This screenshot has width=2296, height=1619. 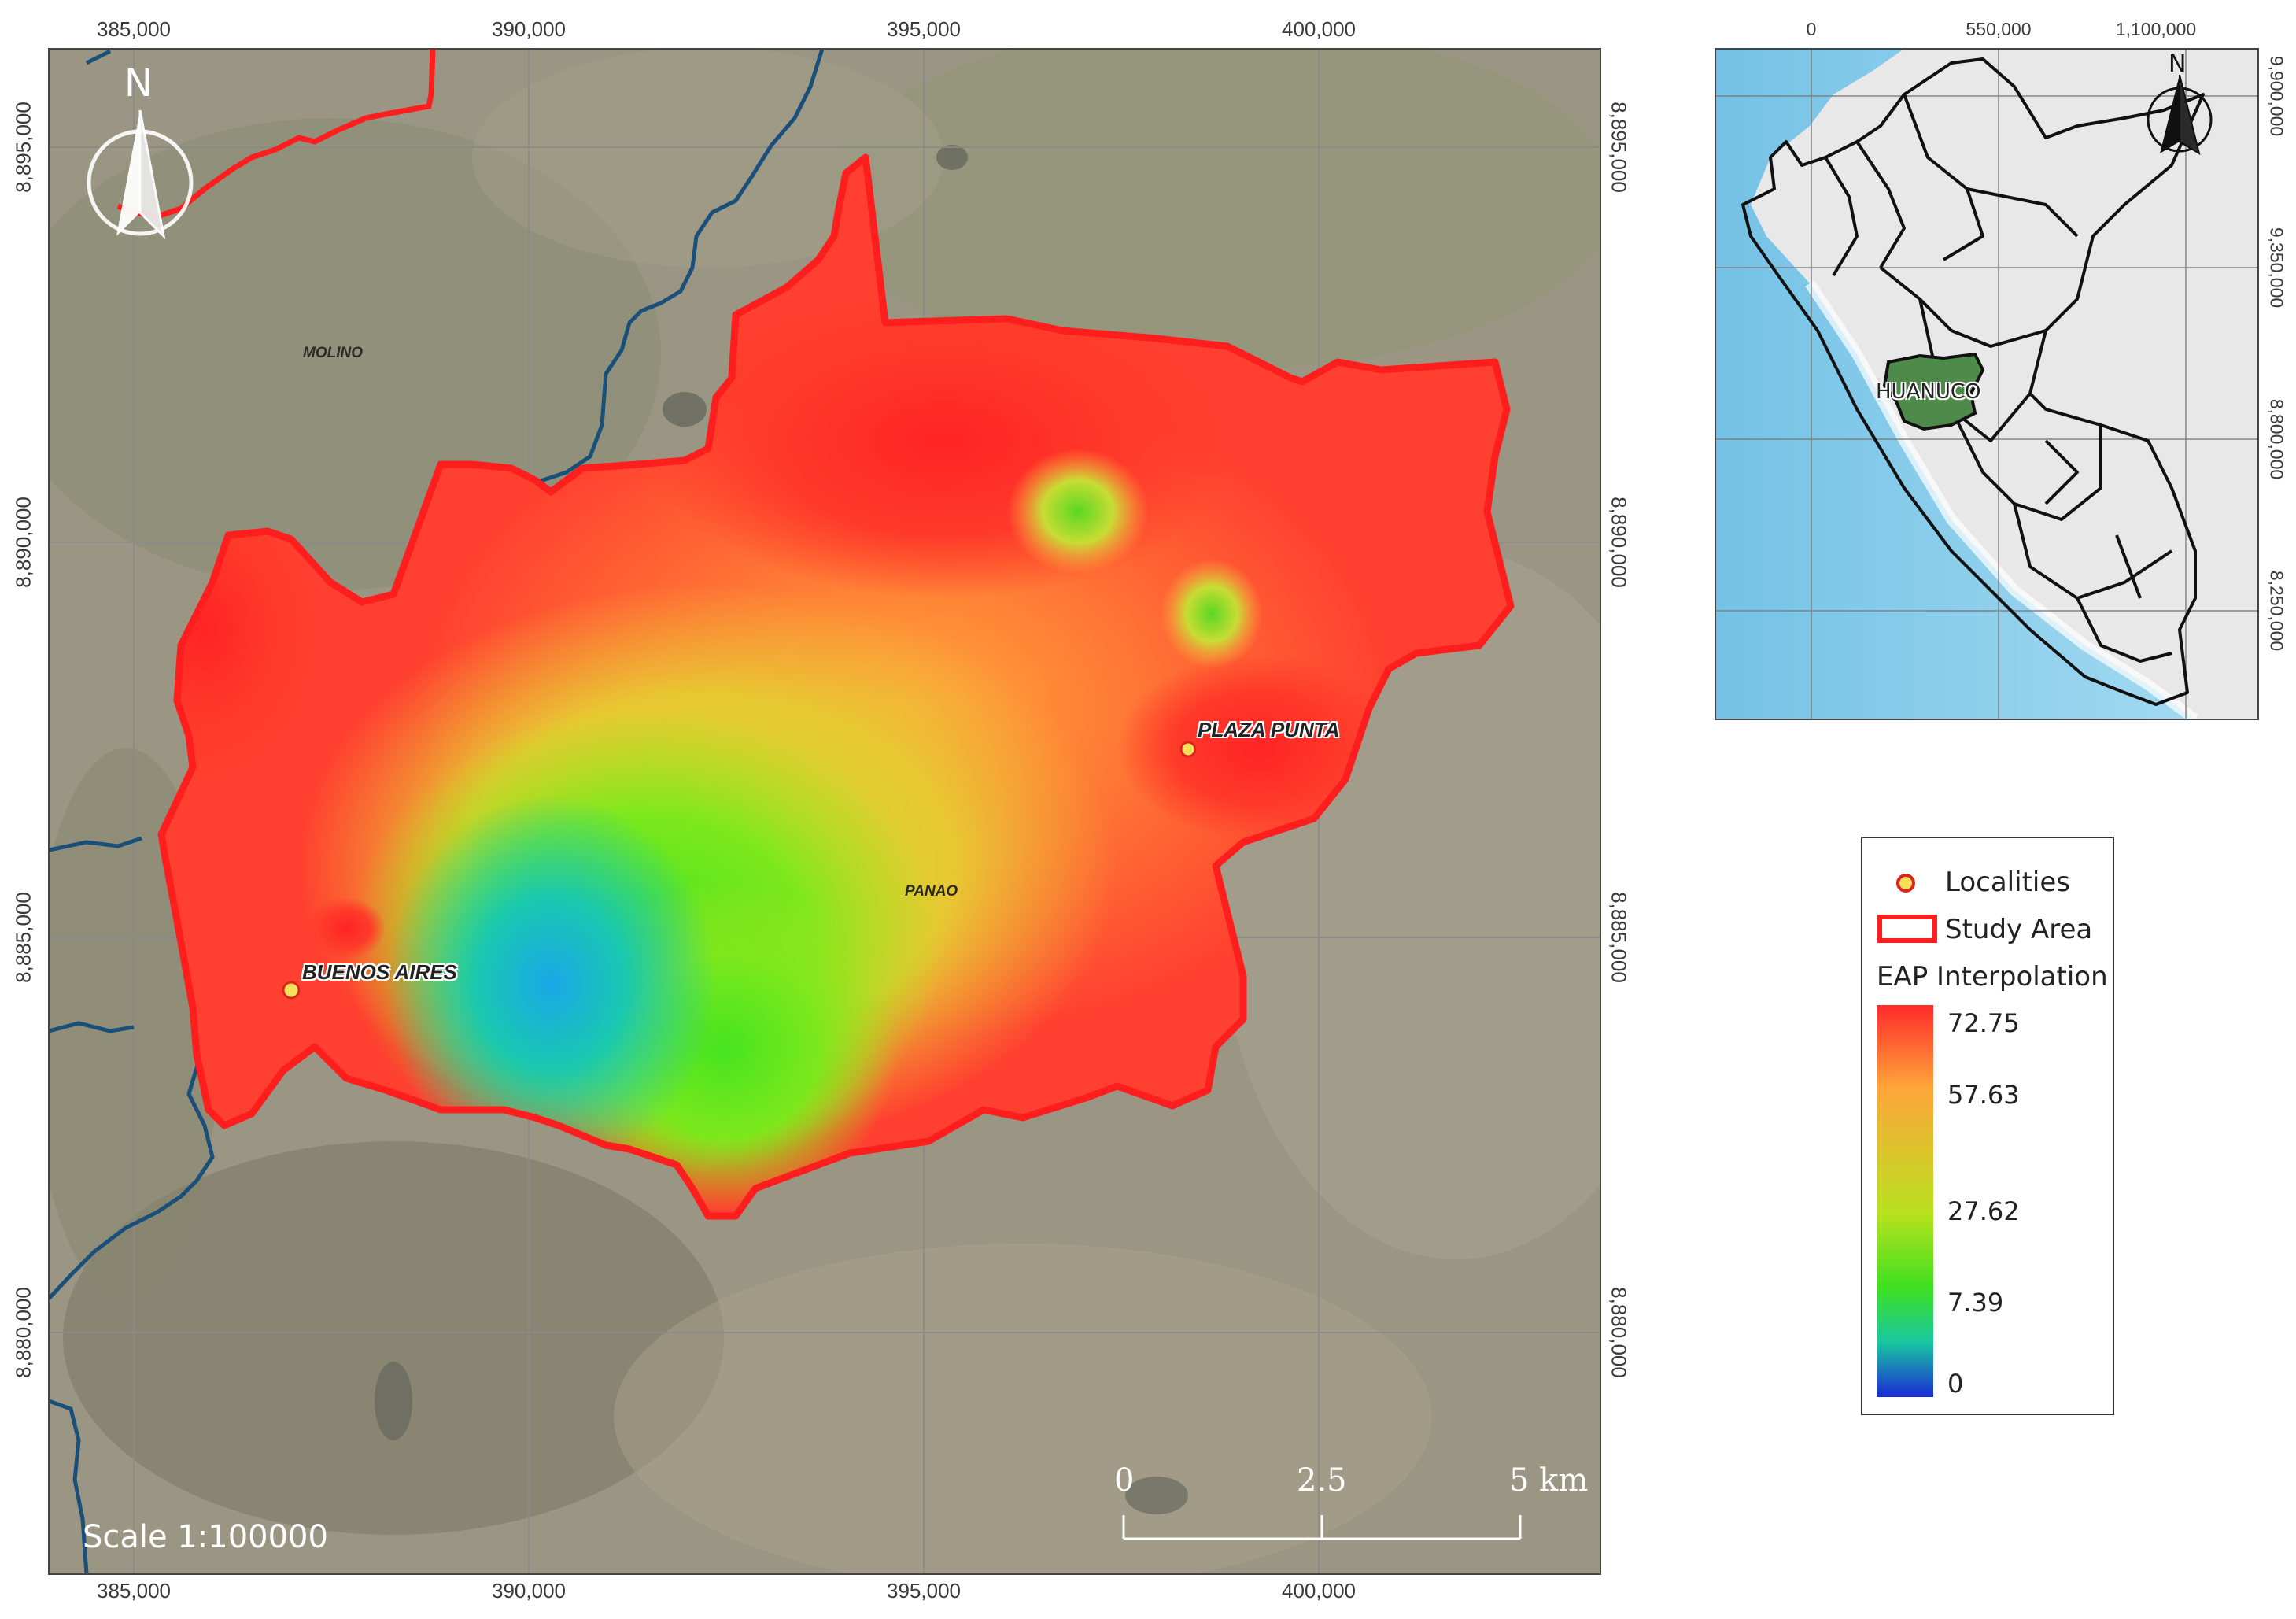 What do you see at coordinates (529, 1591) in the screenshot?
I see `x-tick-bottom-2: 390,000` at bounding box center [529, 1591].